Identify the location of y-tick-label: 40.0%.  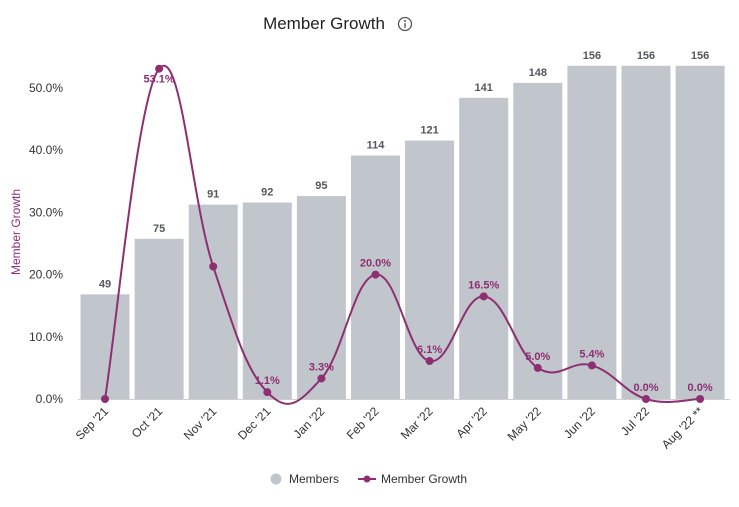
(46, 150).